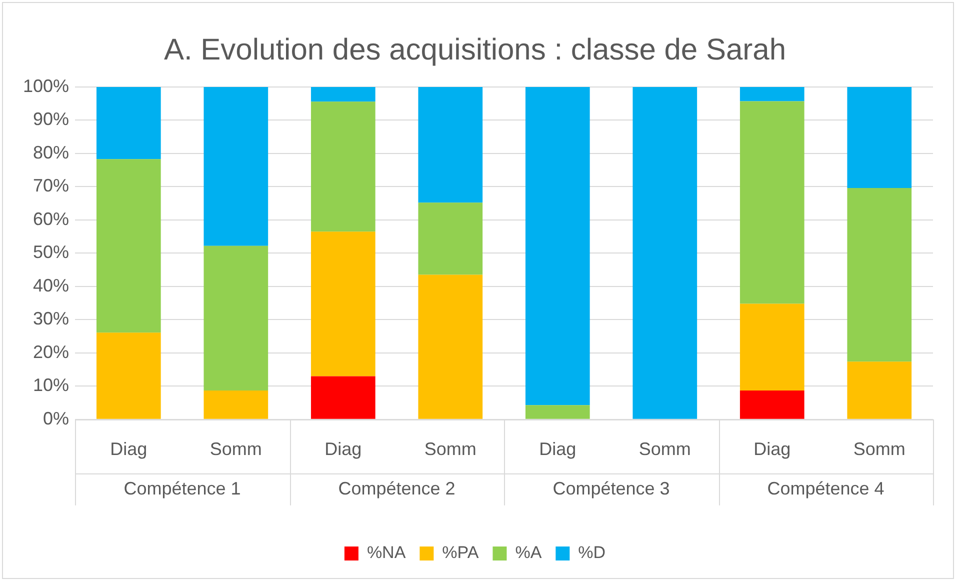 The height and width of the screenshot is (581, 956). Describe the element at coordinates (397, 488) in the screenshot. I see `text: Compétence 2` at that location.